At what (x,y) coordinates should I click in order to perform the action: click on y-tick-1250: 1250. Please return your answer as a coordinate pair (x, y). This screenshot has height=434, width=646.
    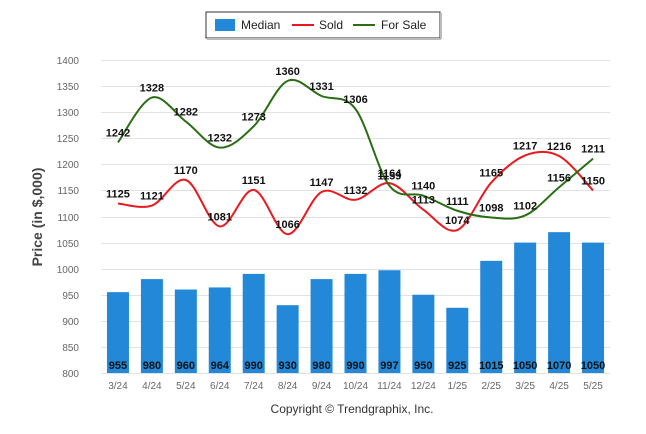
    Looking at the image, I should click on (68, 139).